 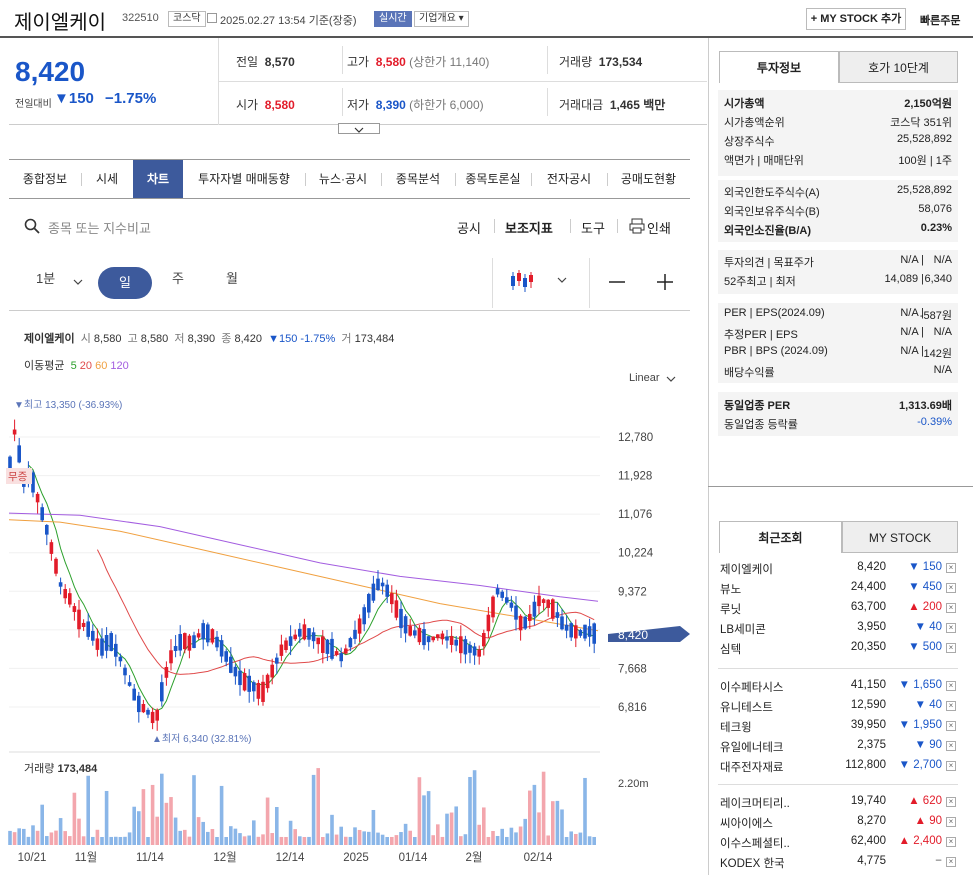 I want to click on recent-stock-item: LB세미콘 3,950 ▼ 40 ×, so click(x=838, y=628).